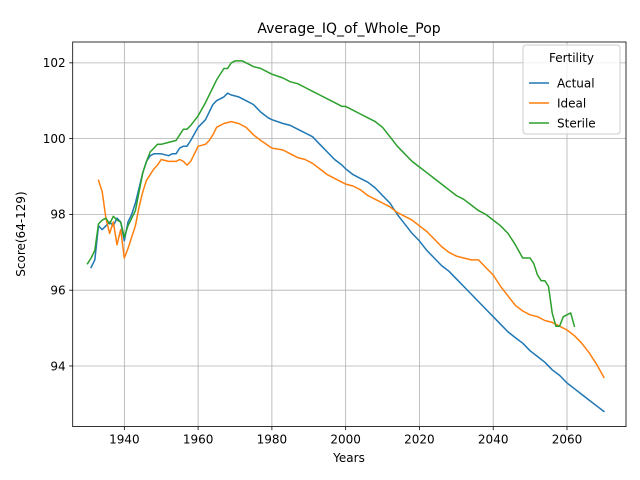  Describe the element at coordinates (571, 103) in the screenshot. I see `legend-label-ideal: Ideal` at that location.